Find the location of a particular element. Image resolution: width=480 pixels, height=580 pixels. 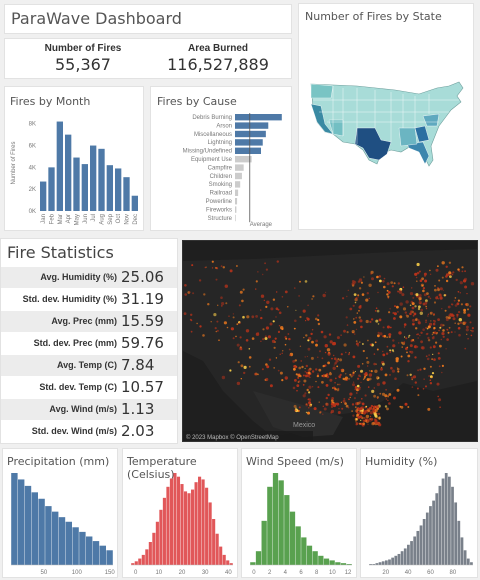

hum-histogram: 20 40 60 80 is located at coordinates (420, 514).